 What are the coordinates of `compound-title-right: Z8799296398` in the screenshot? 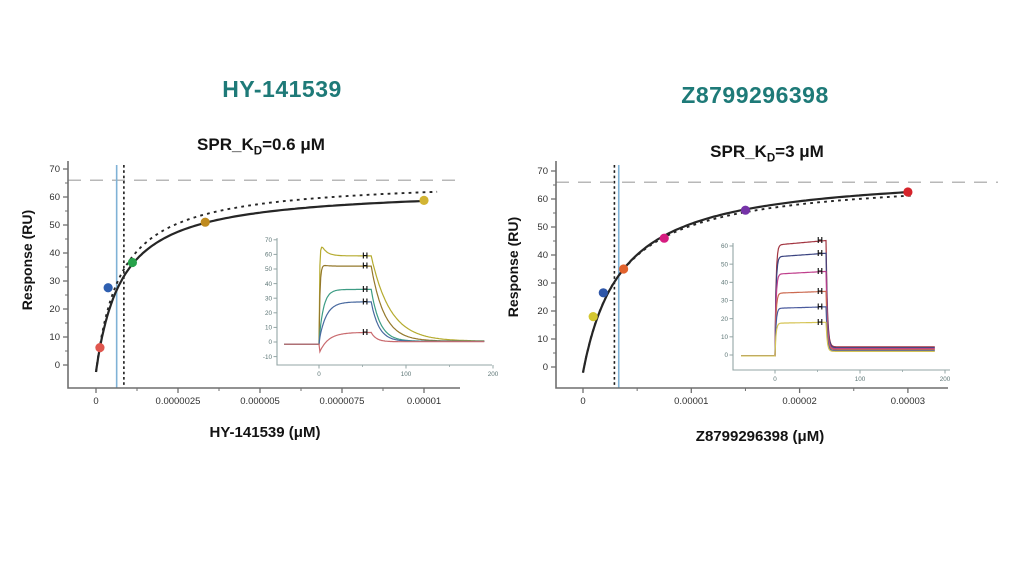 It's located at (755, 95).